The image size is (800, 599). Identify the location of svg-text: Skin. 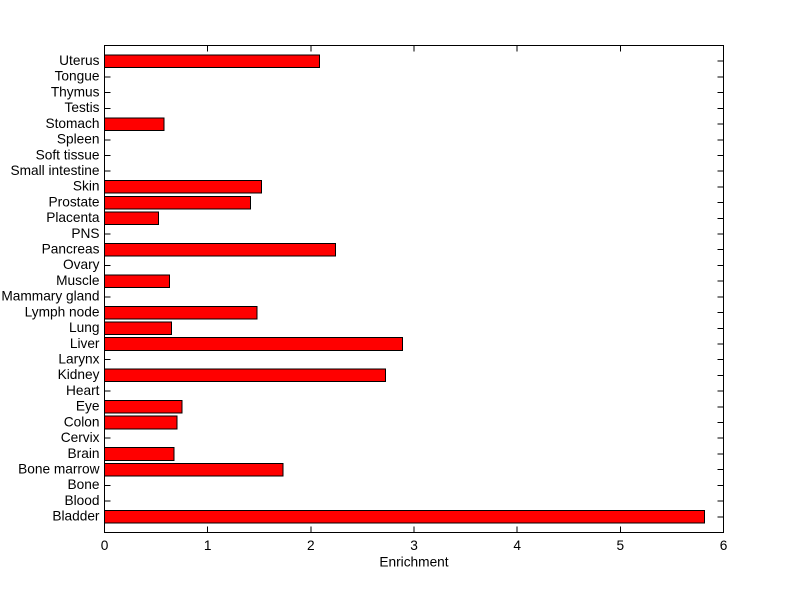
(86, 186).